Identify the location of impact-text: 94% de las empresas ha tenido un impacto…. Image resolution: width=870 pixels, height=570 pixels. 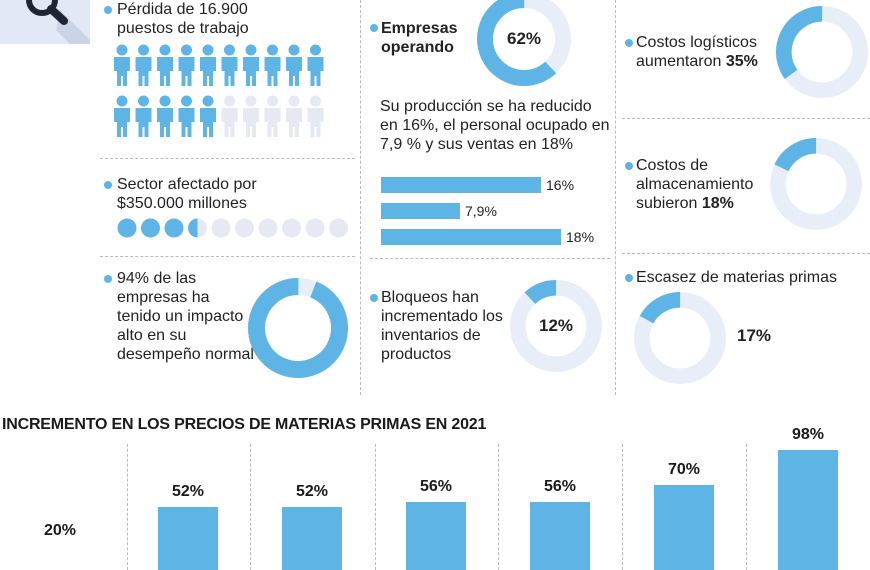
(185, 316).